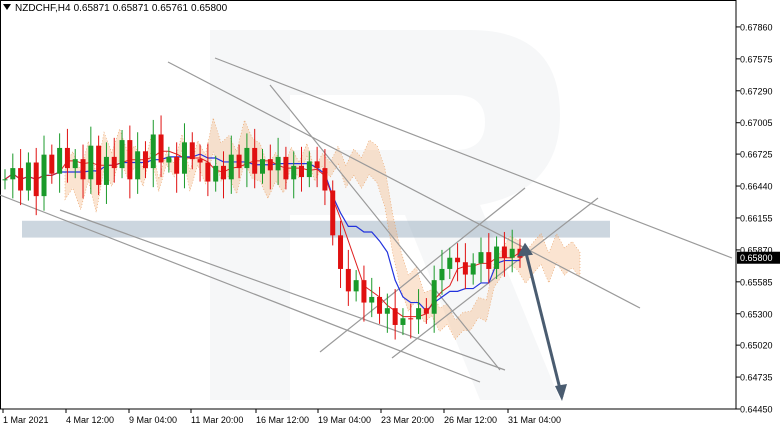 The width and height of the screenshot is (782, 431). I want to click on y-tick-label: 0.67860, so click(756, 27).